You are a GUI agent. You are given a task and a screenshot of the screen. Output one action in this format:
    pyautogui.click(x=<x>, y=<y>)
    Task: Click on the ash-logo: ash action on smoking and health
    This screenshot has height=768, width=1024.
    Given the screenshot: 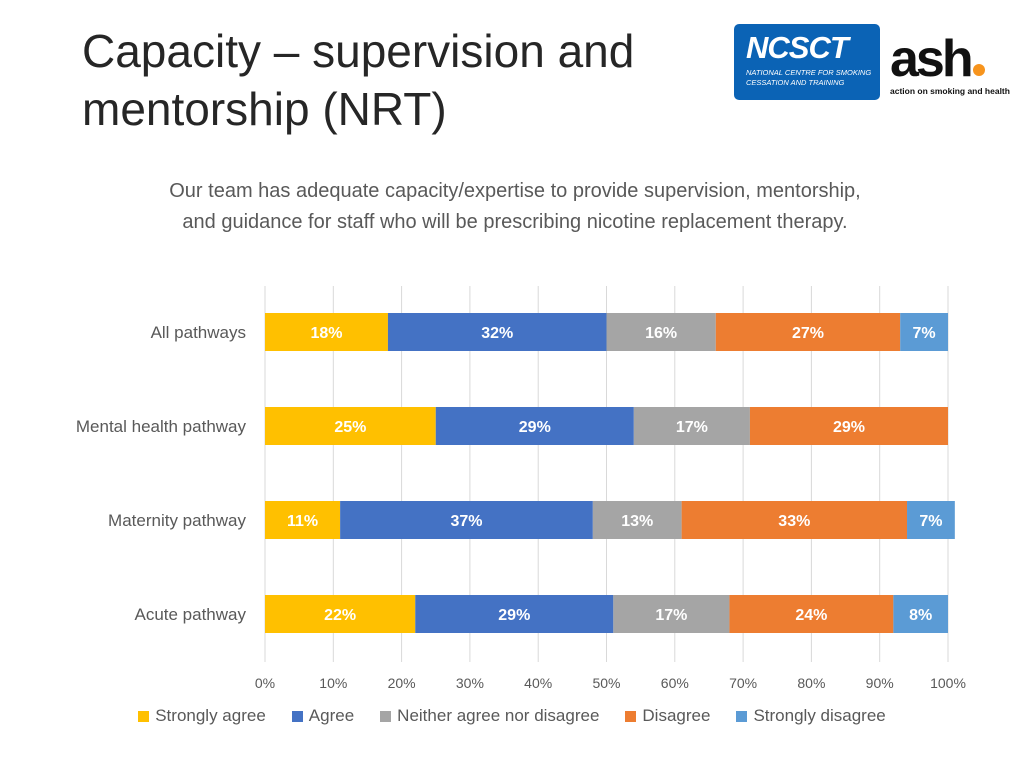 What is the action you would take?
    pyautogui.click(x=952, y=67)
    